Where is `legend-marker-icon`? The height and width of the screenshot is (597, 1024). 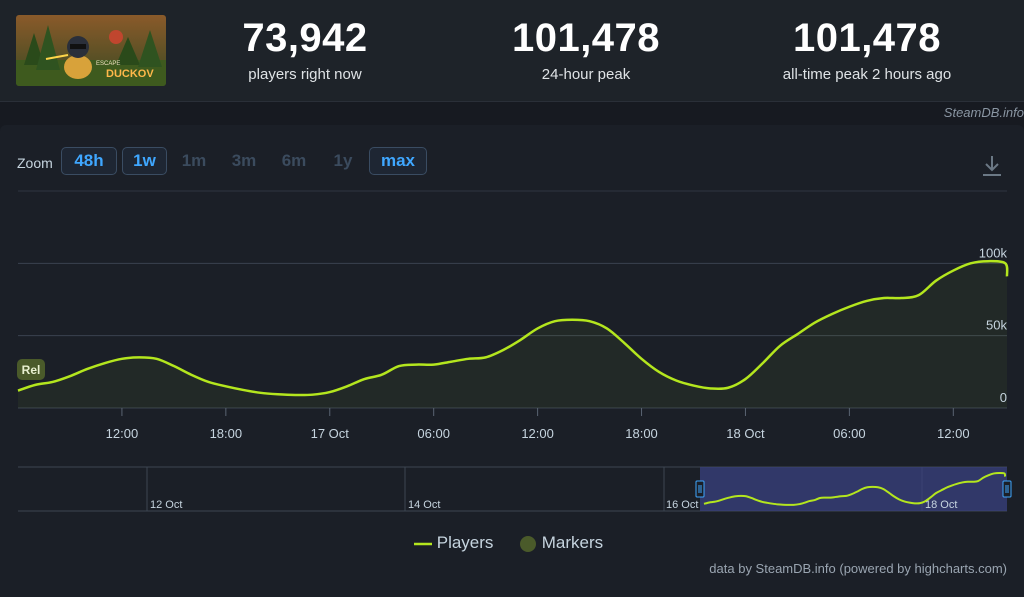 legend-marker-icon is located at coordinates (528, 543).